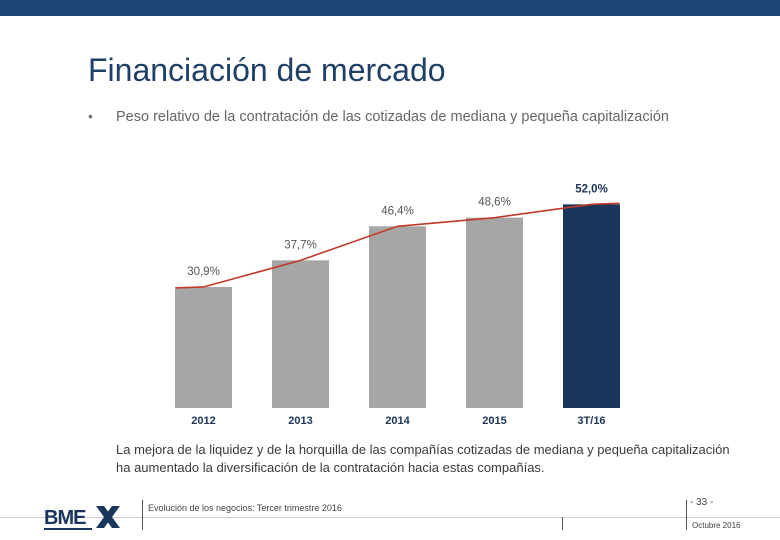 Image resolution: width=780 pixels, height=540 pixels. I want to click on data-label-2015: 48,6%, so click(494, 203).